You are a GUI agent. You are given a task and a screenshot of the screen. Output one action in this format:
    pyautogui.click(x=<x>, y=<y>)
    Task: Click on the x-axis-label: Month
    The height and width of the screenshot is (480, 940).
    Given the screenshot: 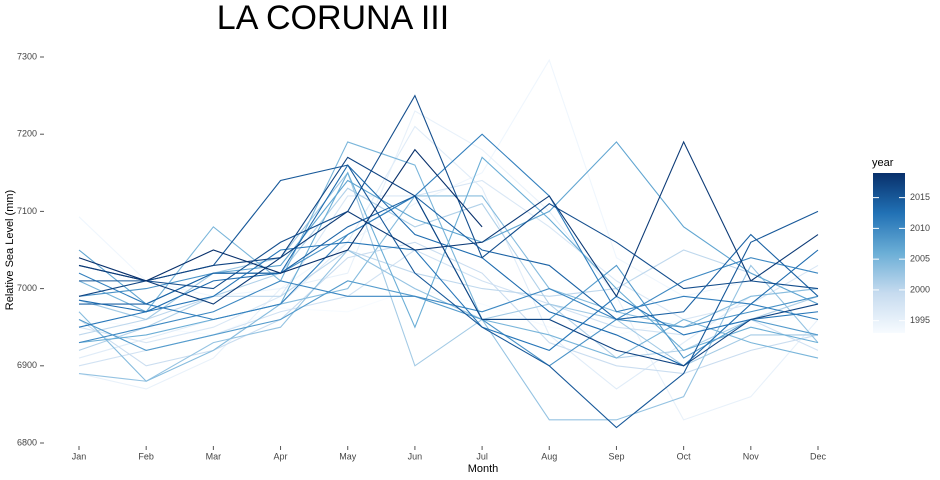 What is the action you would take?
    pyautogui.click(x=483, y=469)
    